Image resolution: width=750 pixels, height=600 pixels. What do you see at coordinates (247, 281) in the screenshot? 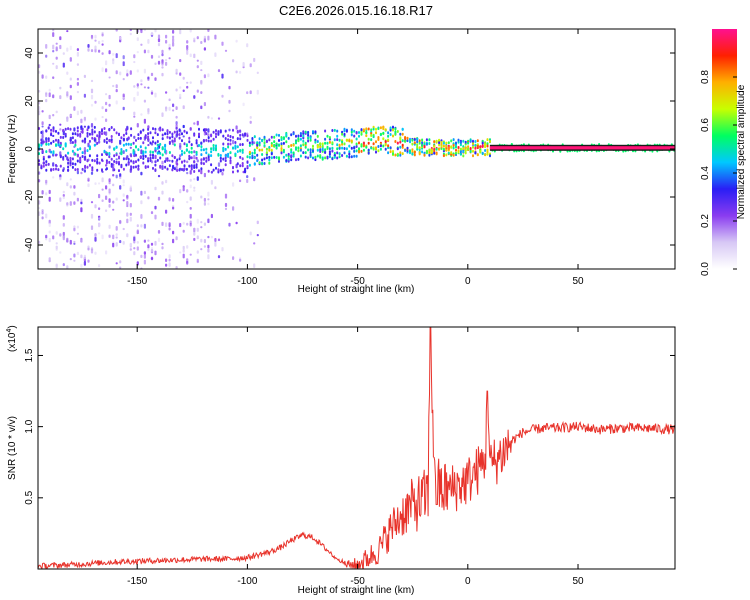
I see `x-tick-label: -100` at bounding box center [247, 281].